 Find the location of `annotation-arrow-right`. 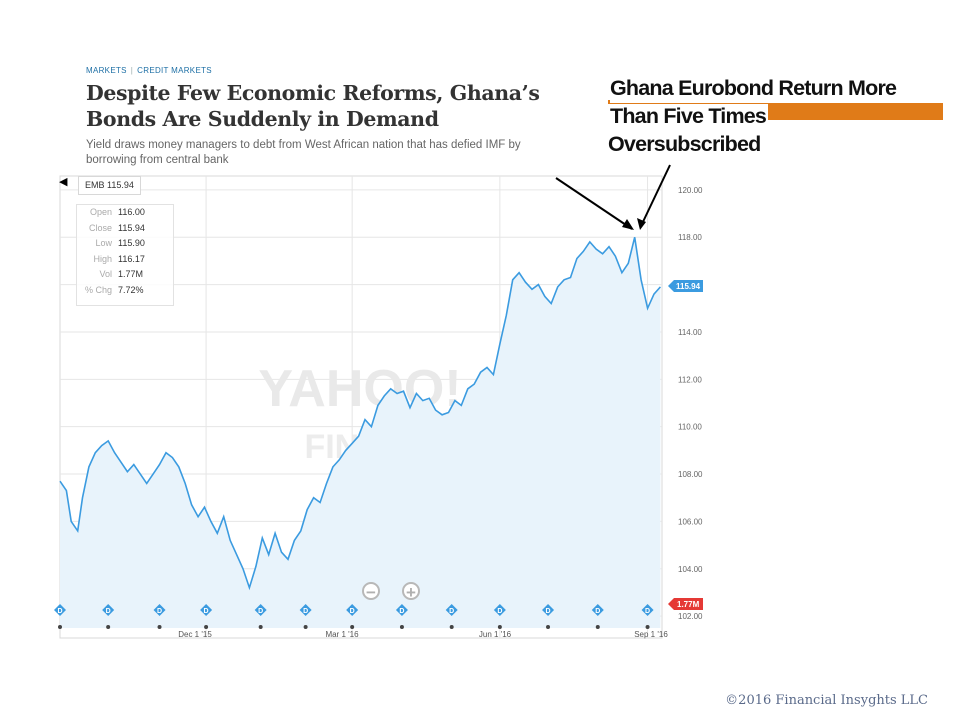

annotation-arrow-right is located at coordinates (655, 195).